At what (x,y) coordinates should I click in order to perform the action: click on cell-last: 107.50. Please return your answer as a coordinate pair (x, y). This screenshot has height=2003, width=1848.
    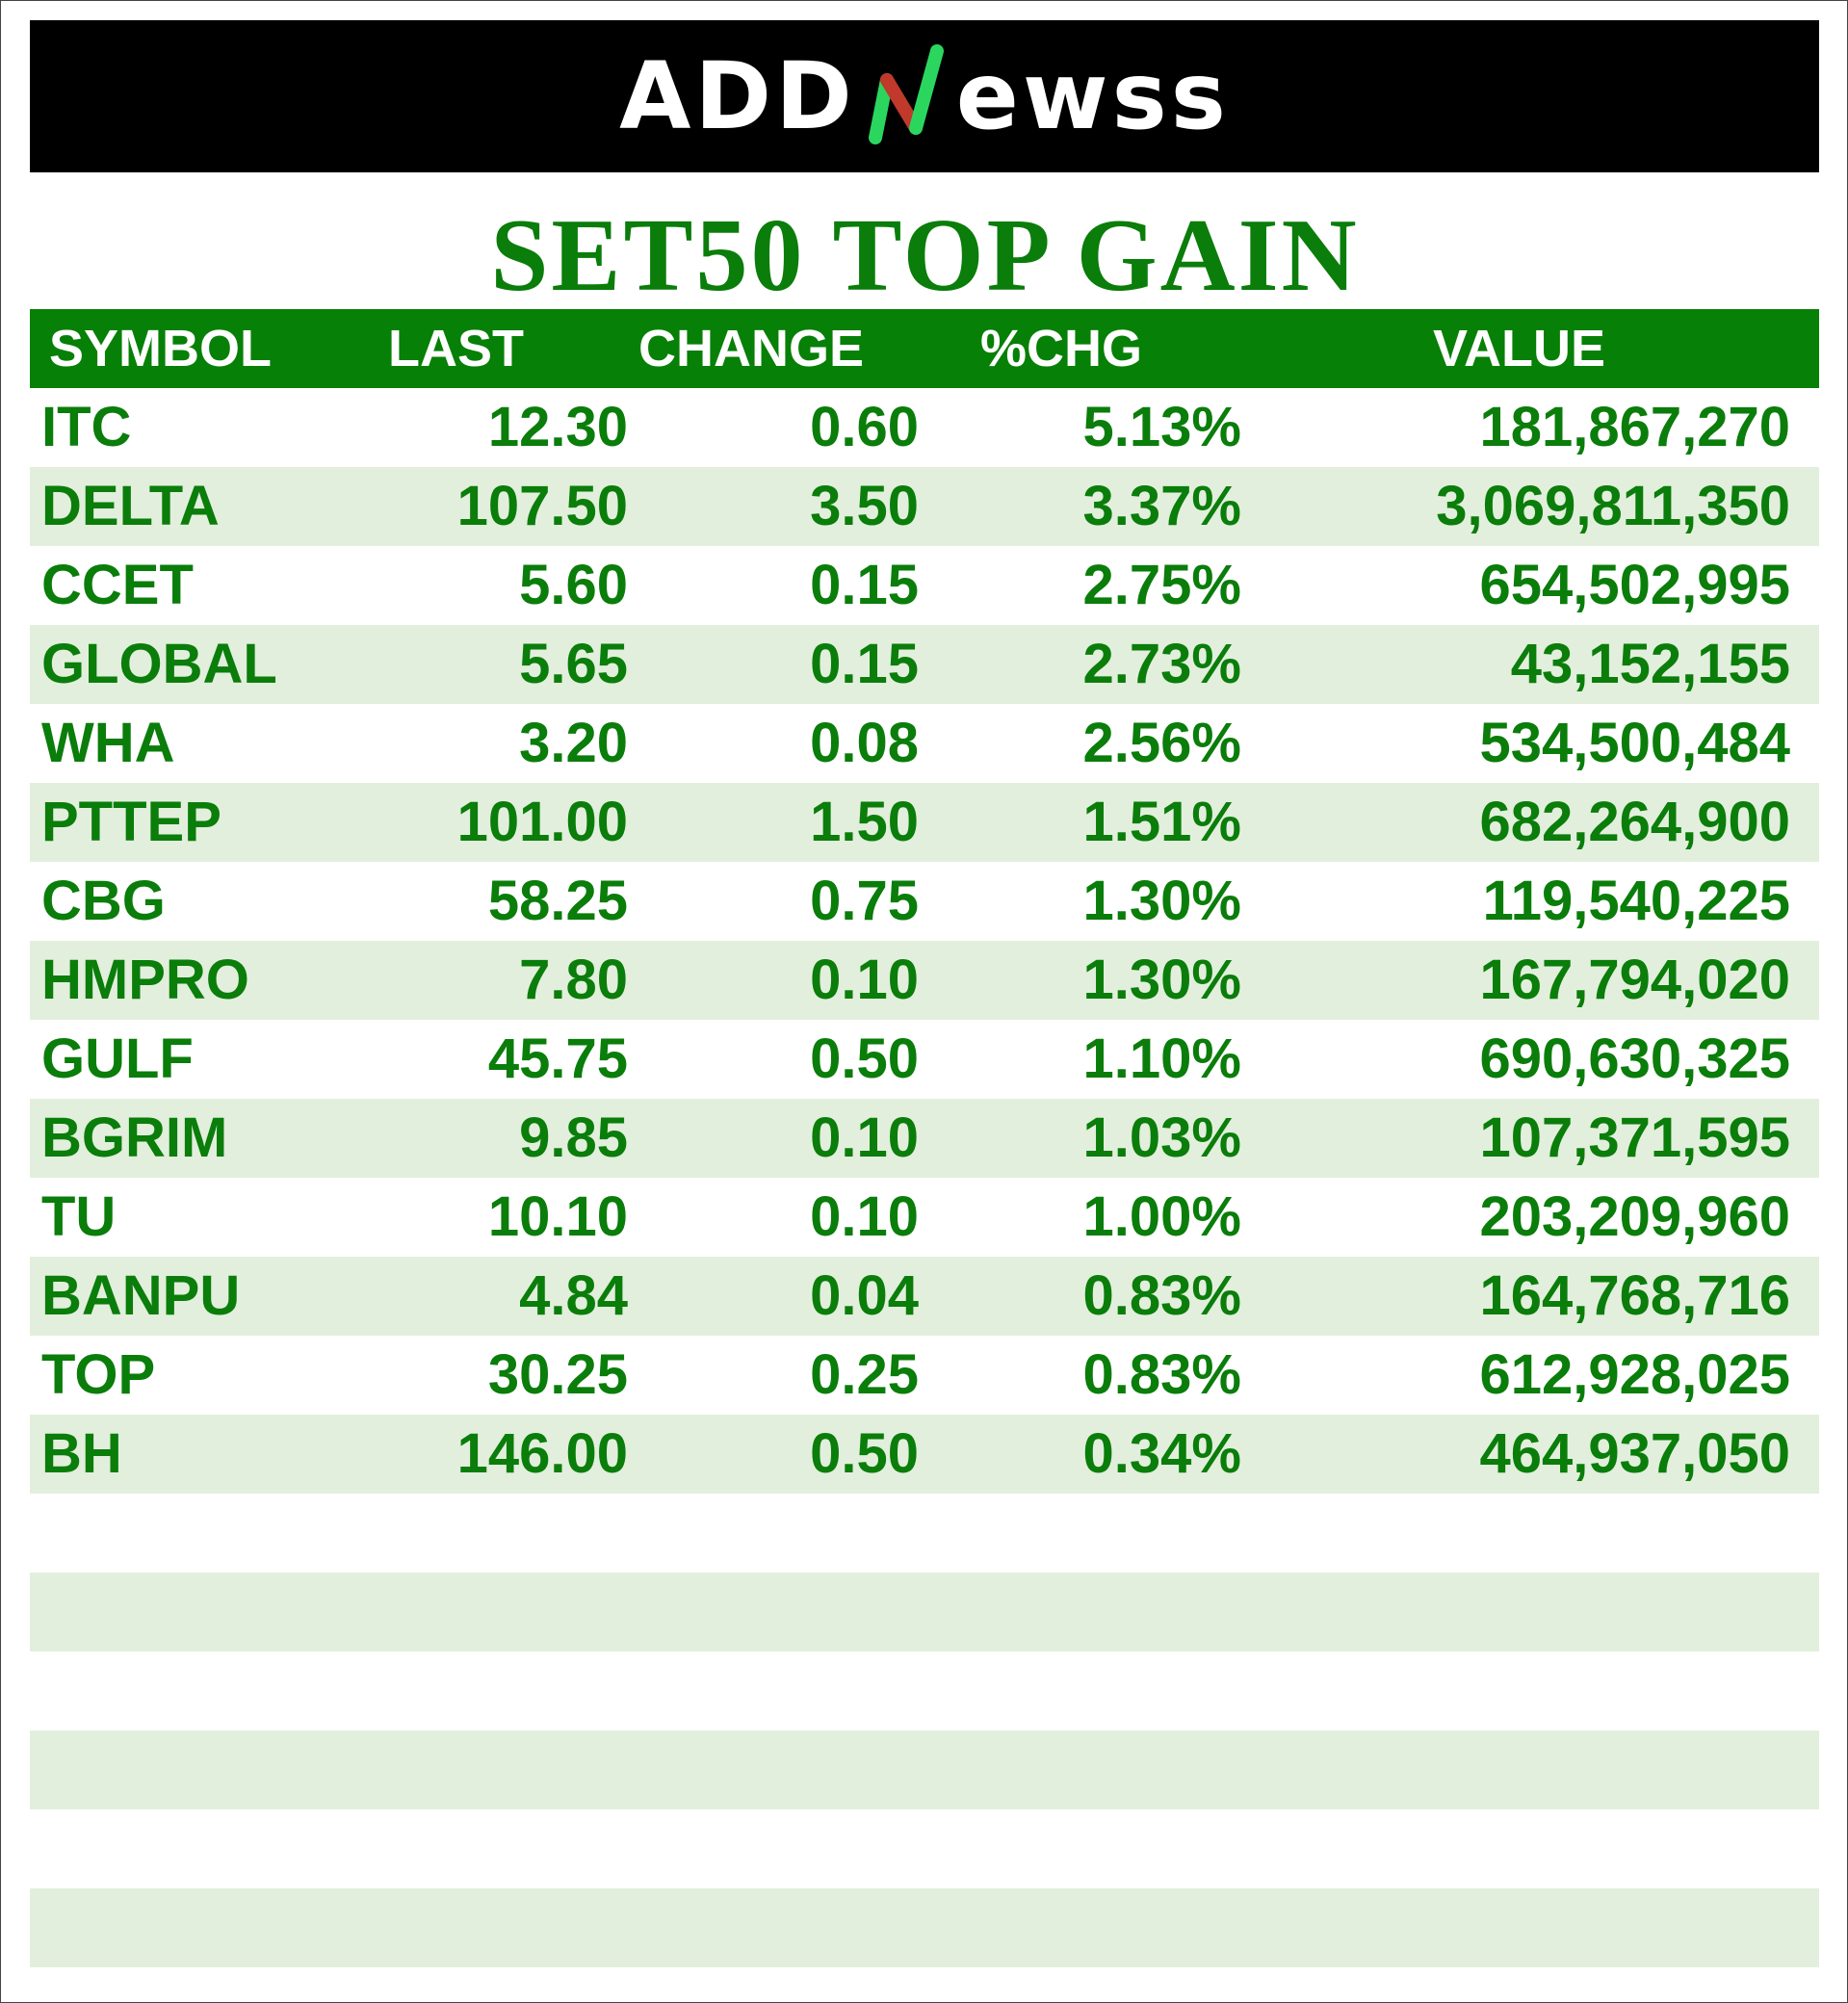
    Looking at the image, I should click on (542, 506).